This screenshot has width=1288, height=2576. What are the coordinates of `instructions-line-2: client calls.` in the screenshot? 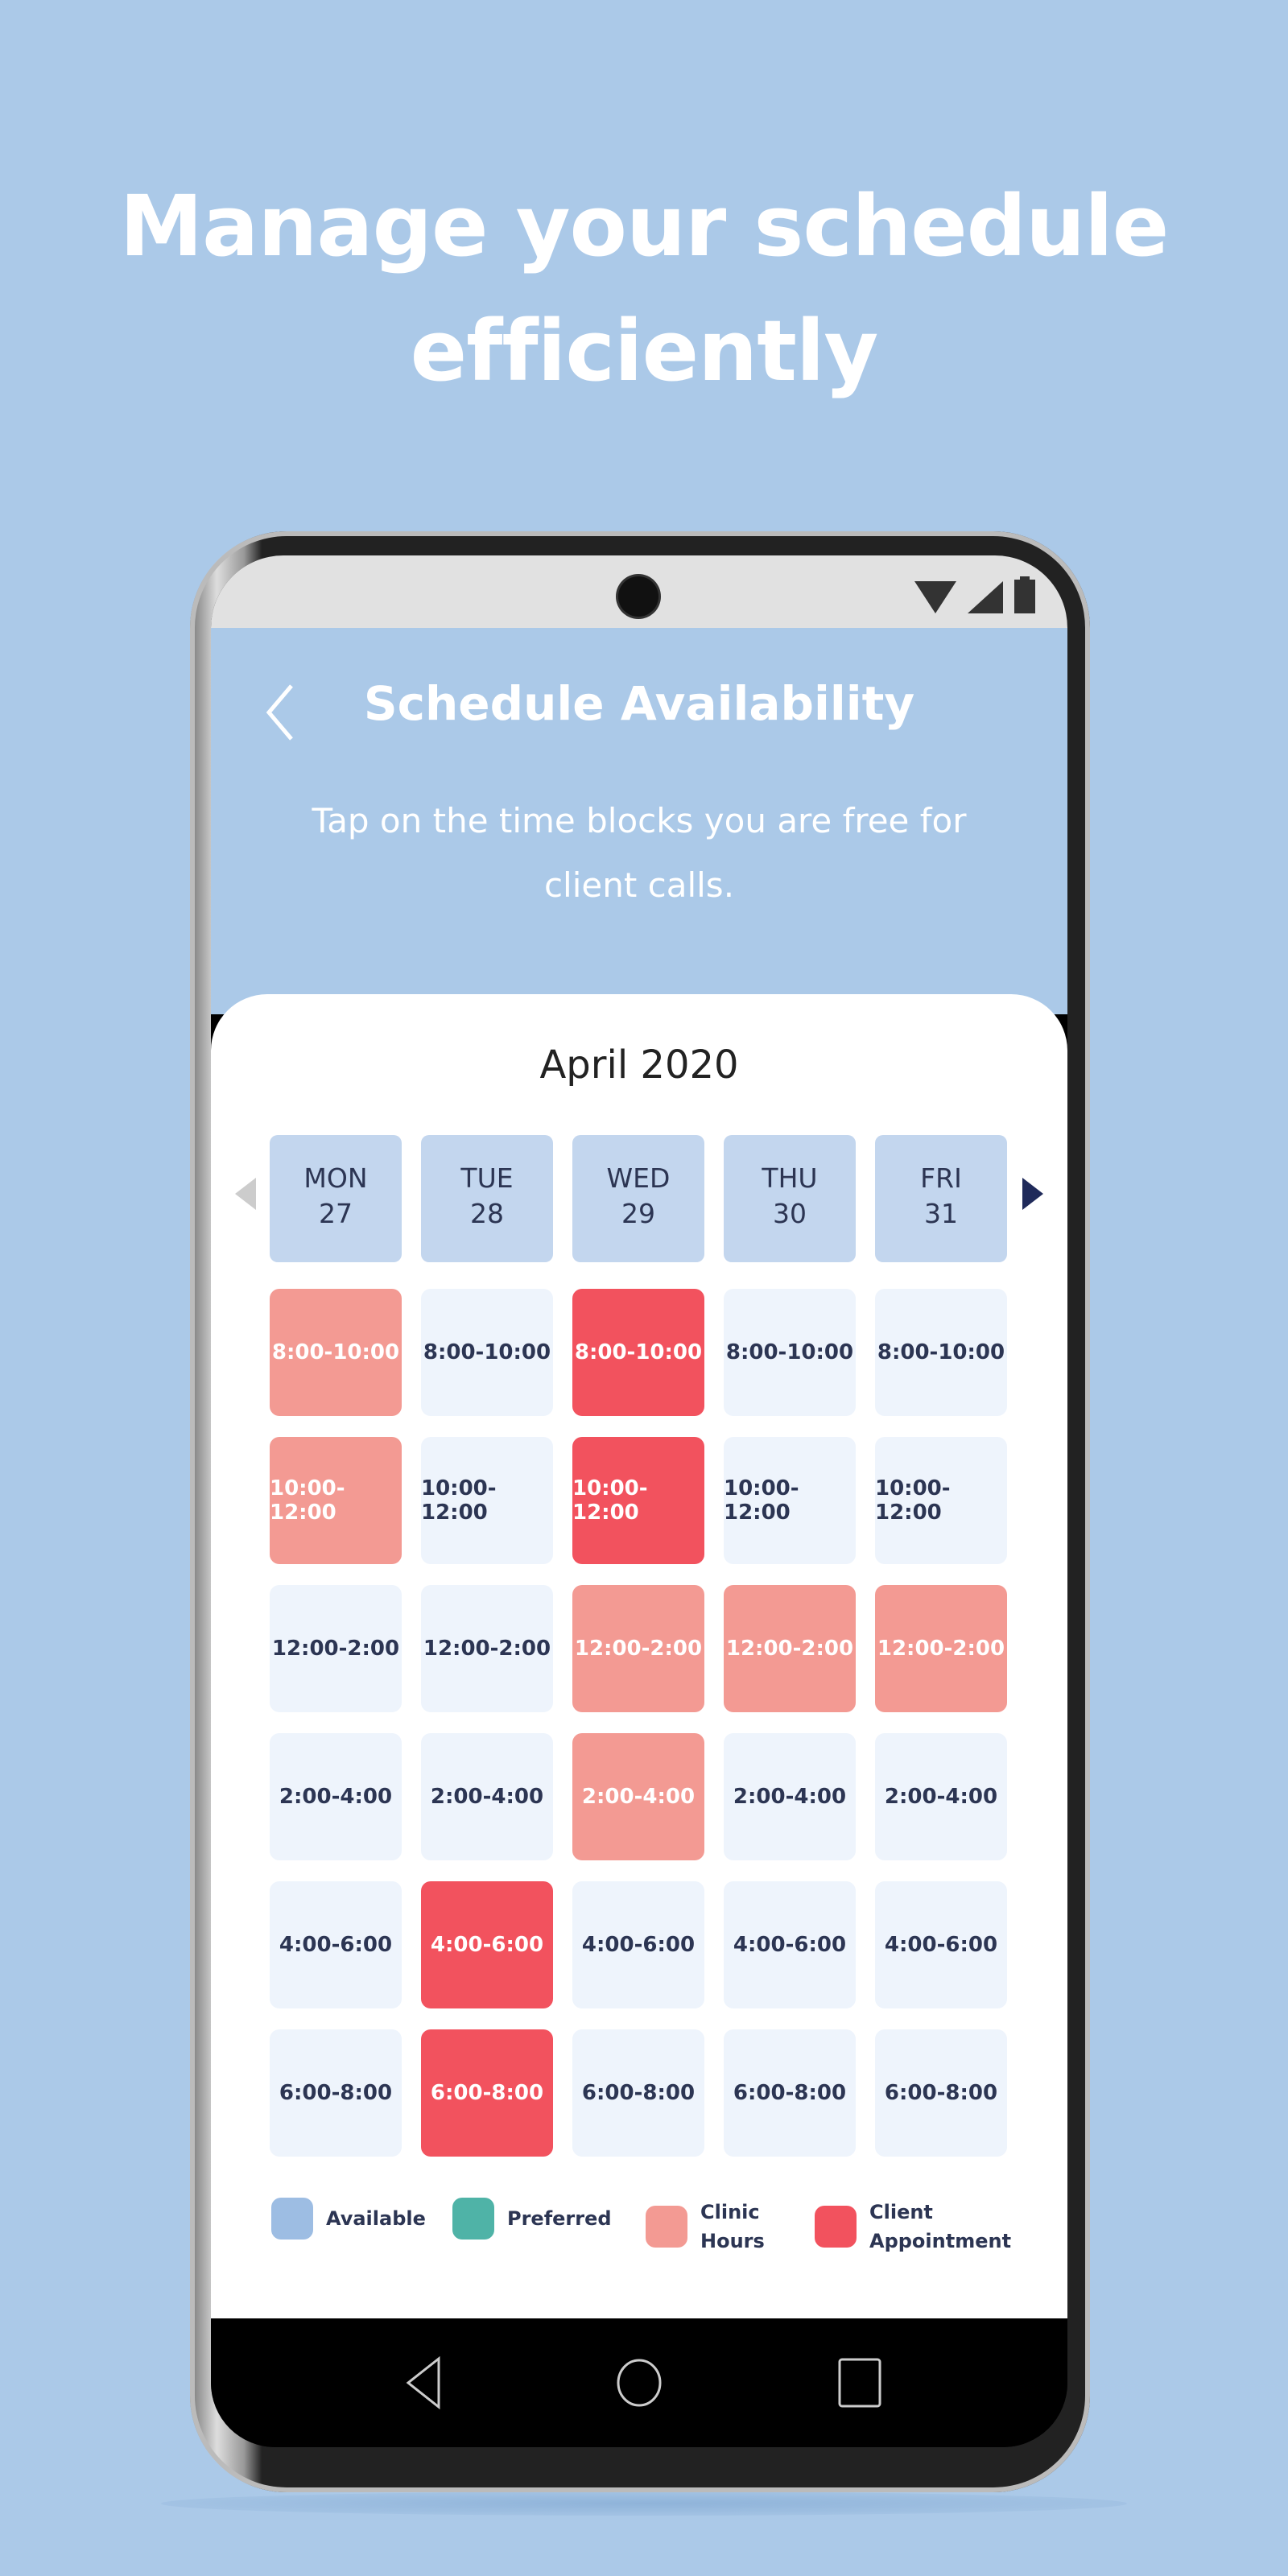 It's located at (639, 885).